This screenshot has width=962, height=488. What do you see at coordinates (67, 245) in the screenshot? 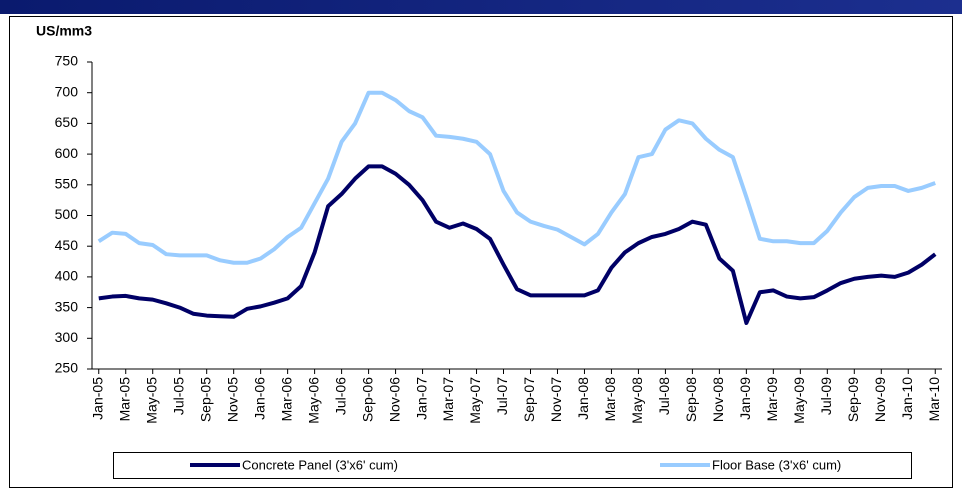
I see `y-tick-label: 450` at bounding box center [67, 245].